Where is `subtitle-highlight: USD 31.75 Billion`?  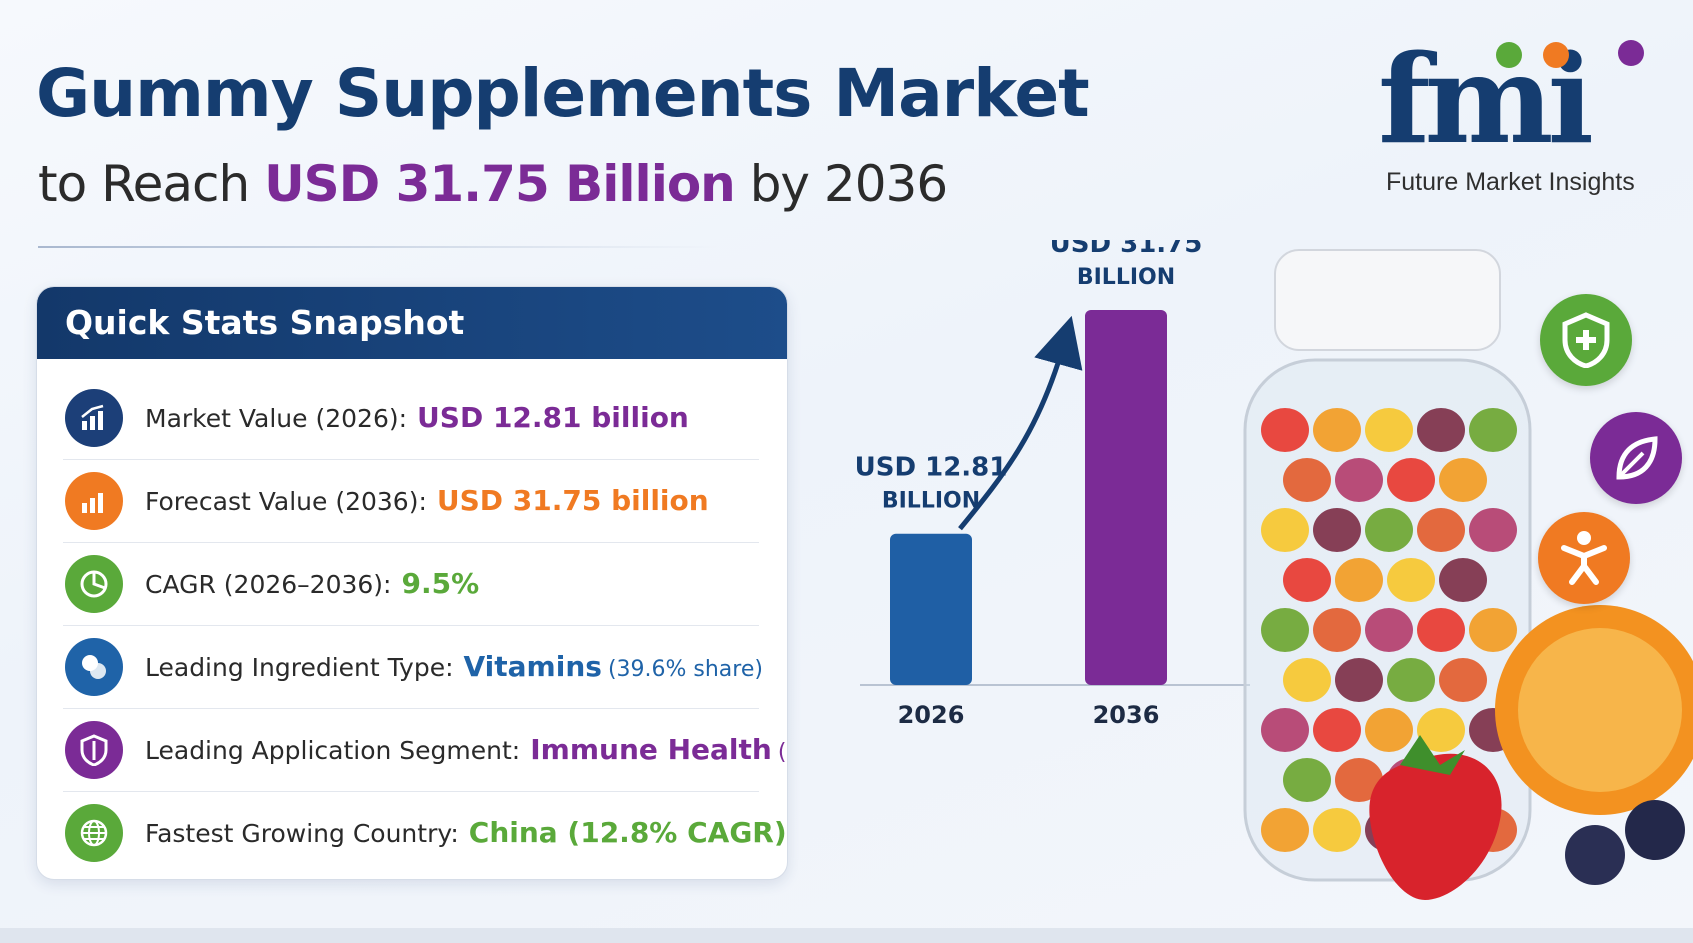 subtitle-highlight: USD 31.75 Billion is located at coordinates (500, 184).